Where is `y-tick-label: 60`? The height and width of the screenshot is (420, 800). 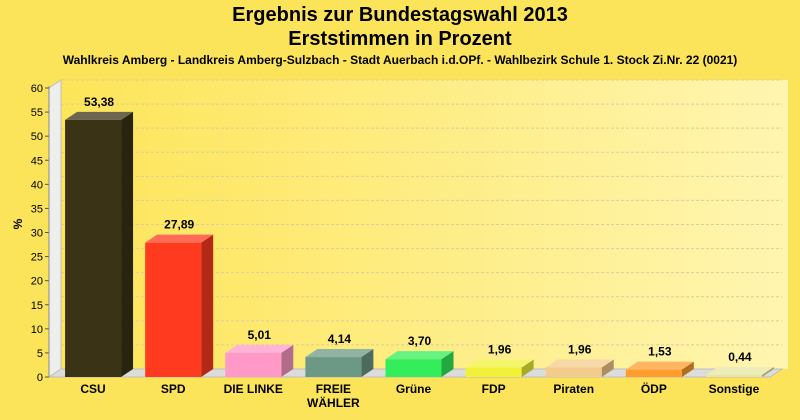 y-tick-label: 60 is located at coordinates (37, 89).